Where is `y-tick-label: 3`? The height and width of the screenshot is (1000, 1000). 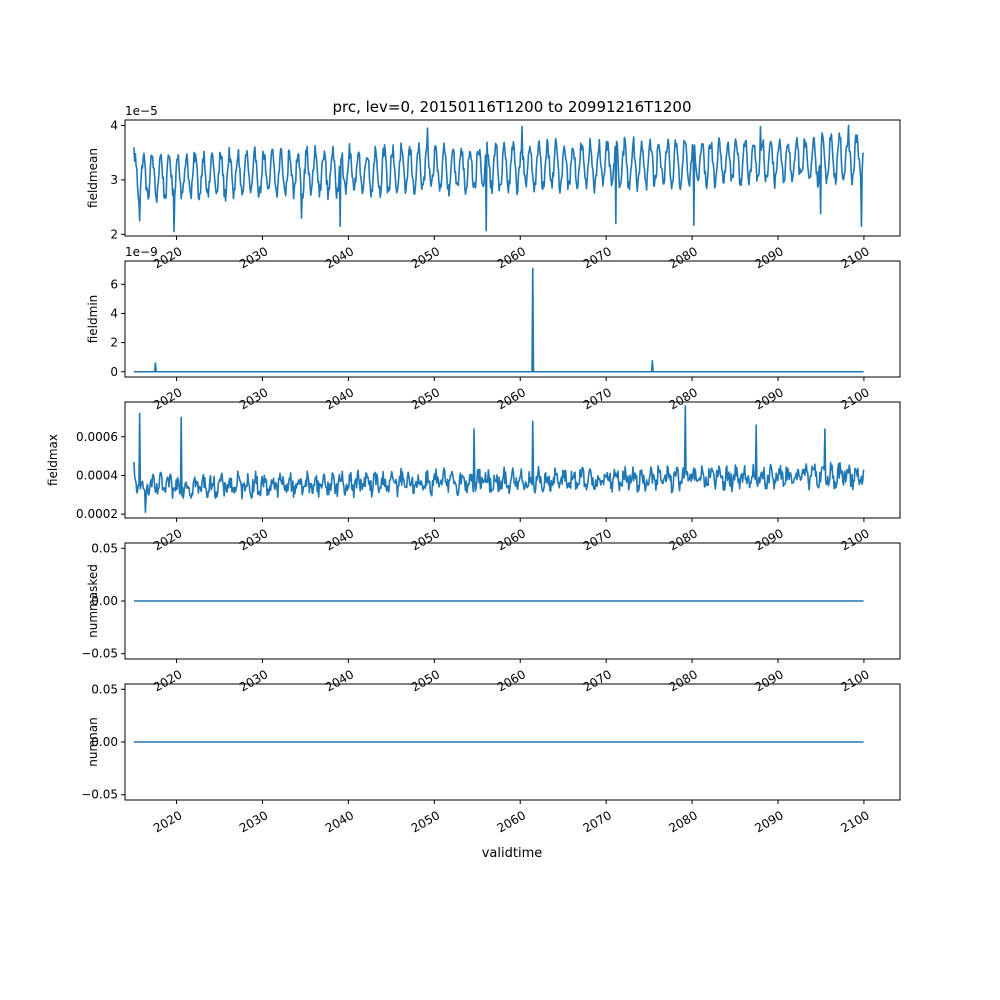
y-tick-label: 3 is located at coordinates (114, 180).